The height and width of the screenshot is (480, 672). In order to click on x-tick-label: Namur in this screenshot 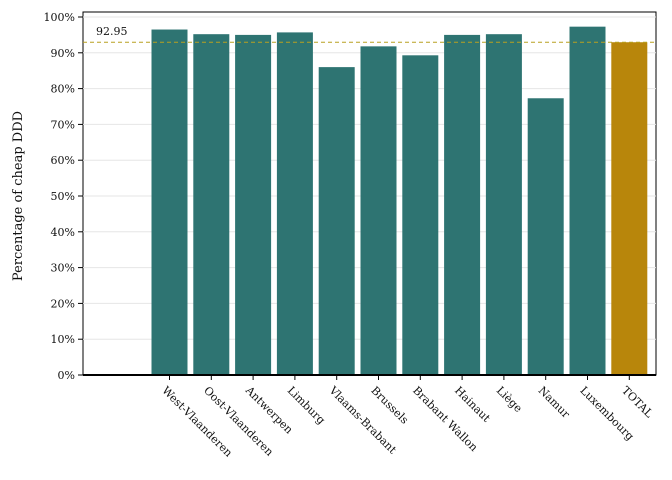, I will do `click(554, 402)`.